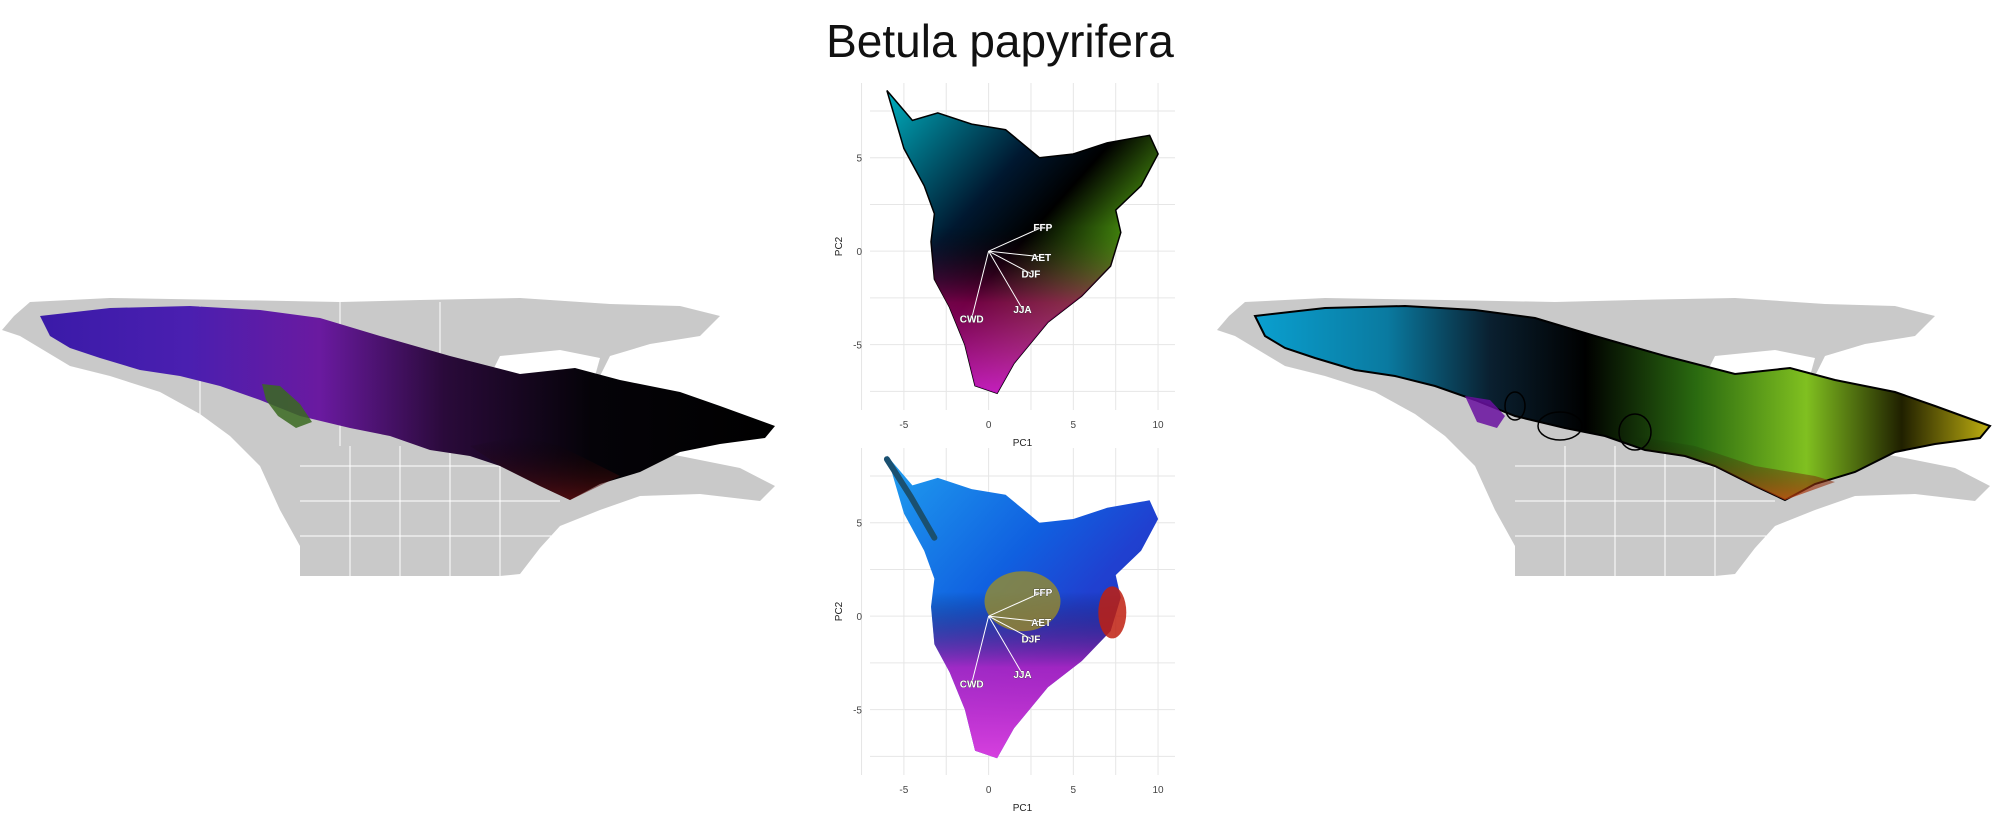  Describe the element at coordinates (839, 246) in the screenshot. I see `top-y-axis-label: PC2` at that location.